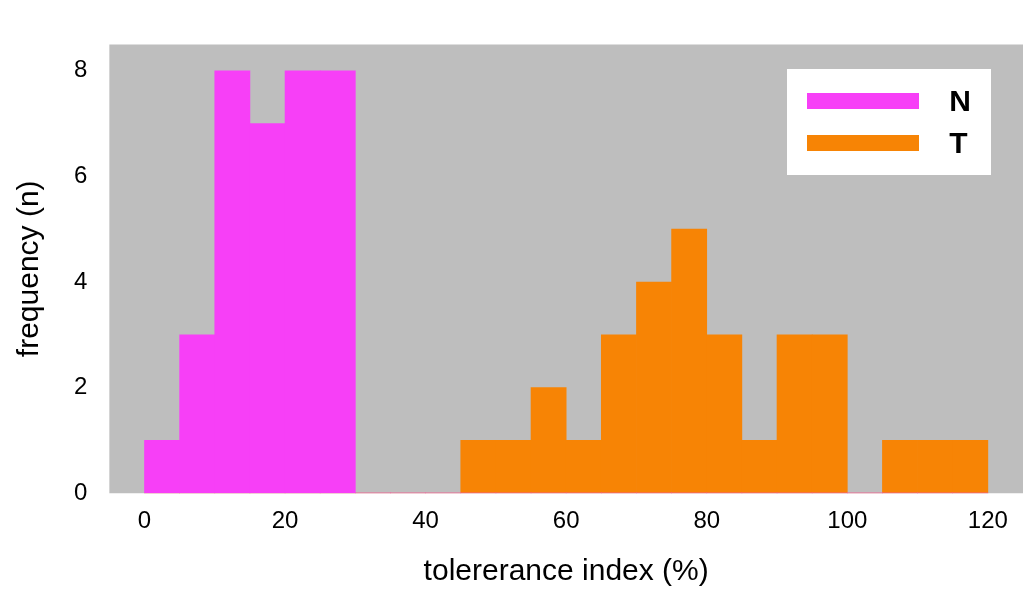 The height and width of the screenshot is (602, 1035). What do you see at coordinates (987, 520) in the screenshot?
I see `x-tick-label: 120` at bounding box center [987, 520].